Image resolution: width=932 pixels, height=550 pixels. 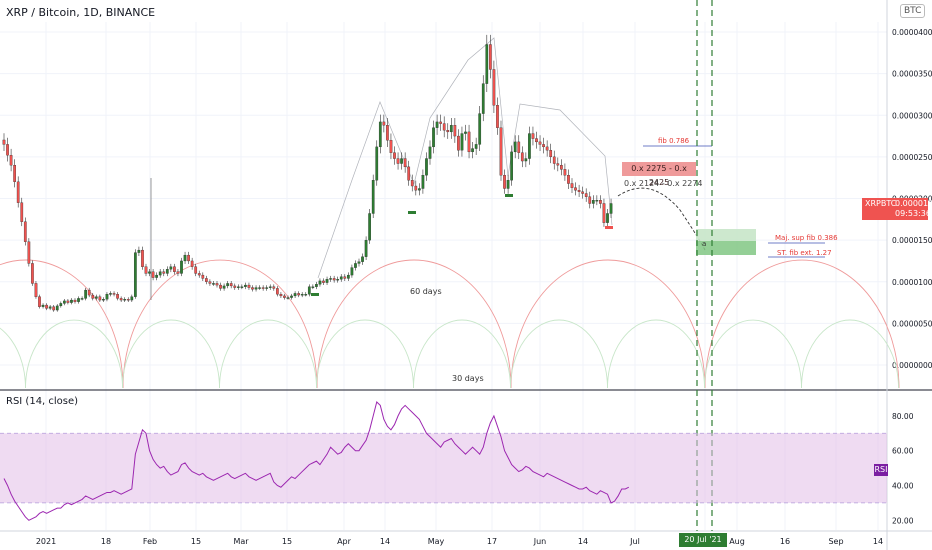 I want to click on chart-title: XRP / Bitcoin, 1D, BINANCE, so click(x=81, y=12).